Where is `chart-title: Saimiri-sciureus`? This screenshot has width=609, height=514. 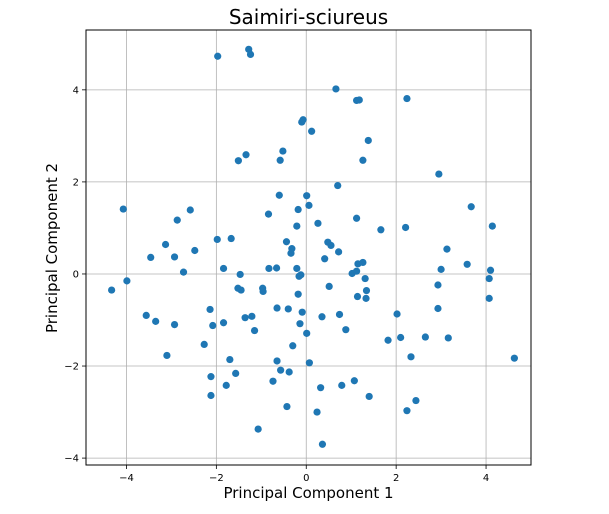 chart-title: Saimiri-sciureus is located at coordinates (308, 17).